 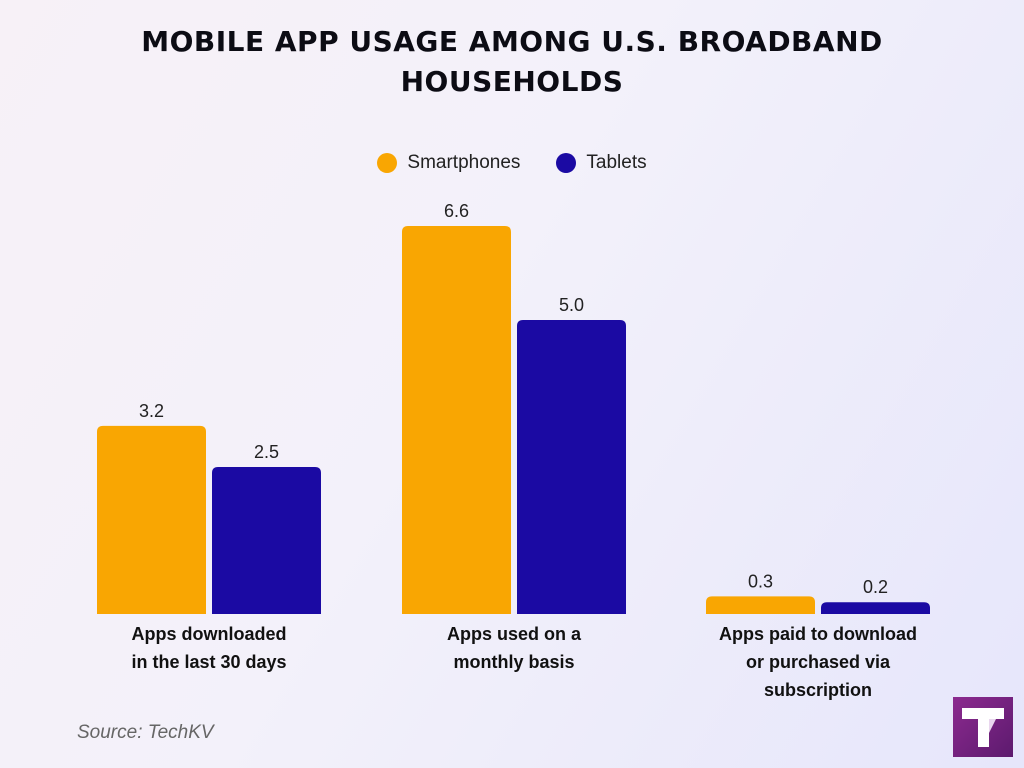 What do you see at coordinates (512, 81) in the screenshot?
I see `chart-title-line-2: HOUSEHOLDS` at bounding box center [512, 81].